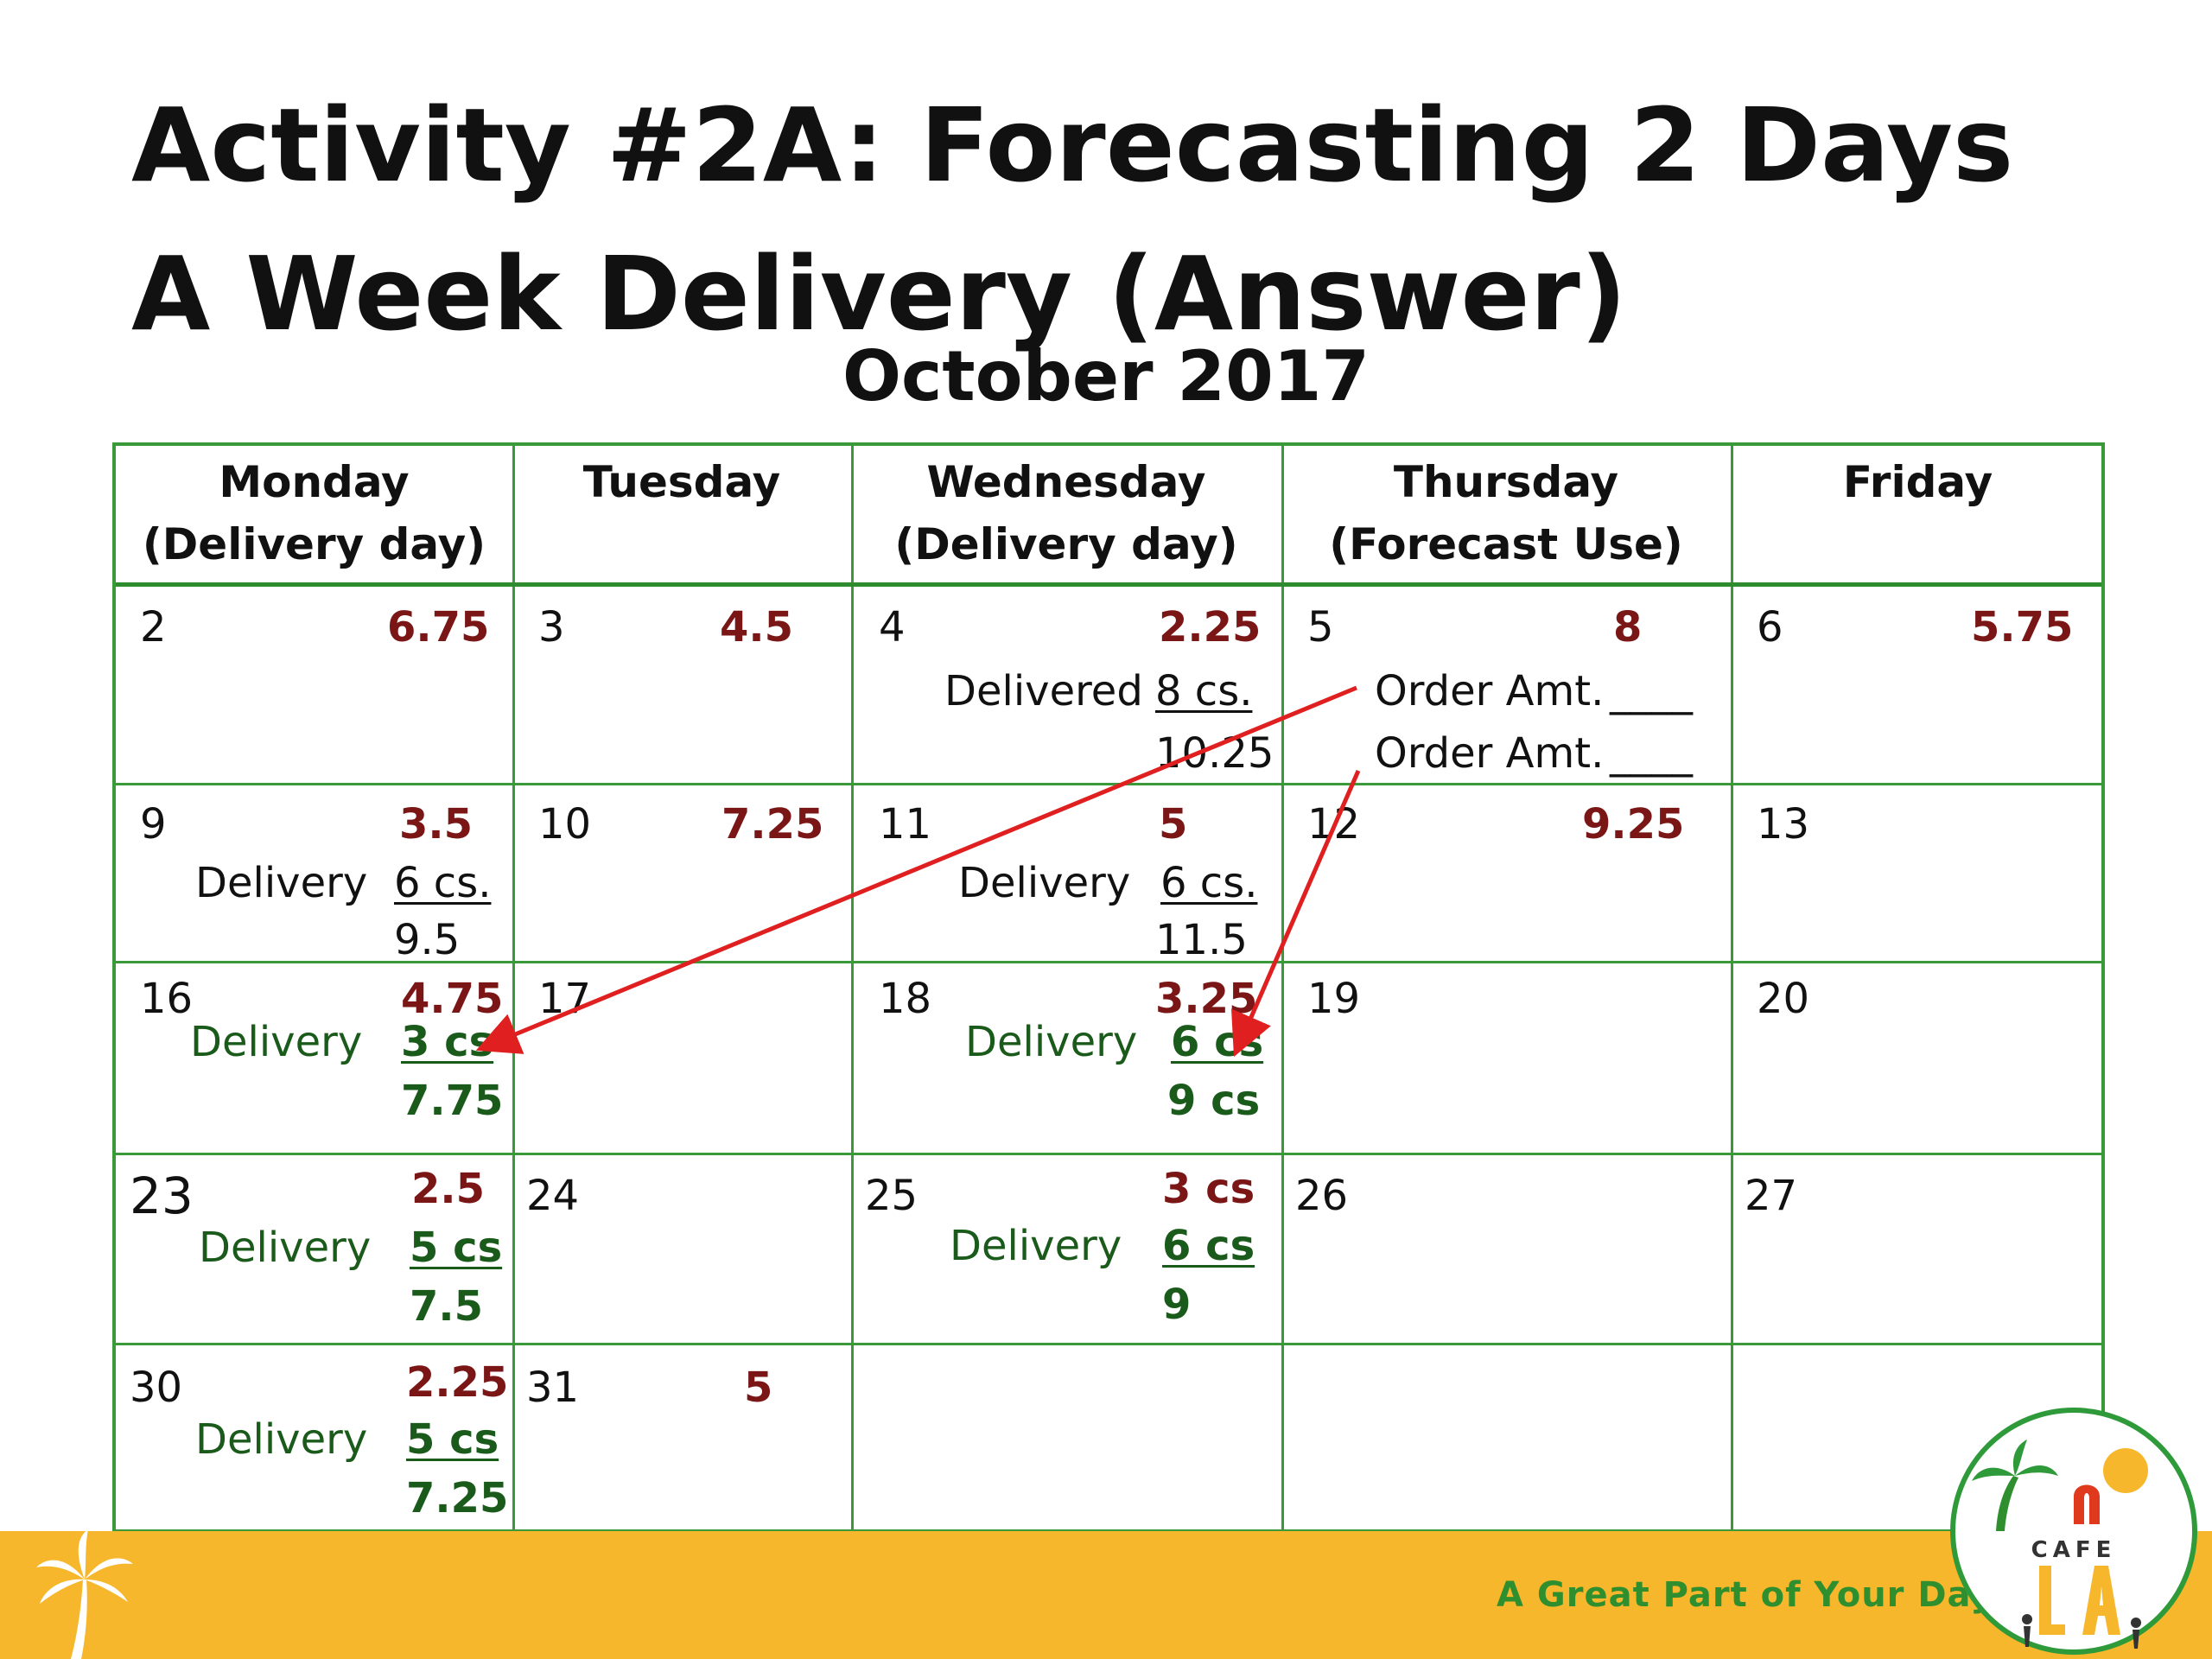 This screenshot has width=2212, height=1659. I want to click on usage-value: 8, so click(1628, 627).